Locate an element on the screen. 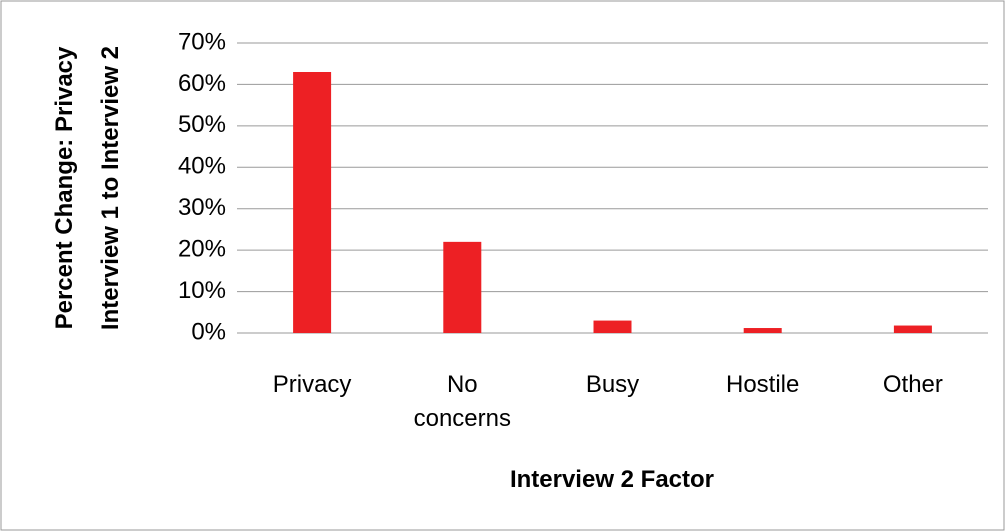 This screenshot has width=1005, height=531. y-tick-label: 10% is located at coordinates (202, 290).